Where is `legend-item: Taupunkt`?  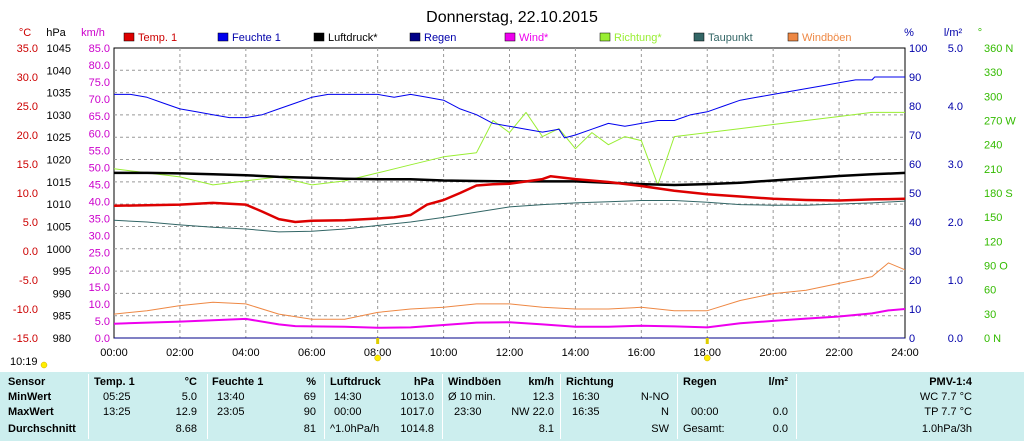 legend-item: Taupunkt is located at coordinates (723, 38).